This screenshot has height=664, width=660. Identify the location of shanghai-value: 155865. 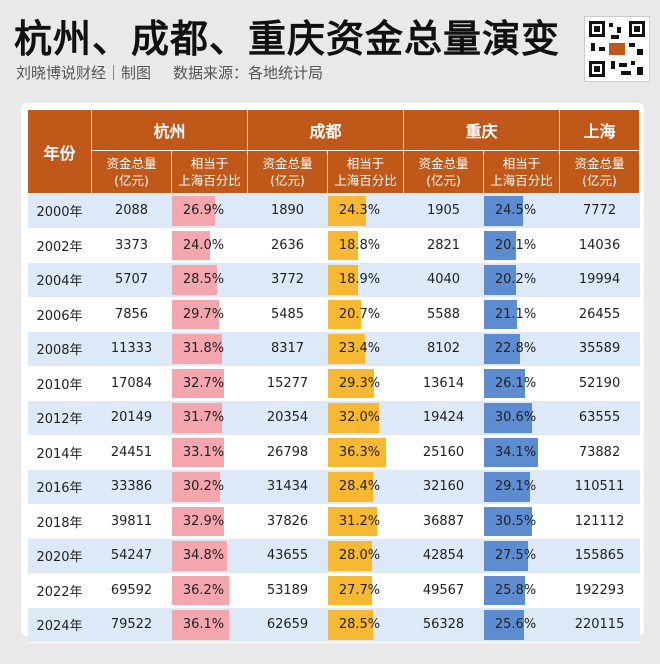
(599, 556).